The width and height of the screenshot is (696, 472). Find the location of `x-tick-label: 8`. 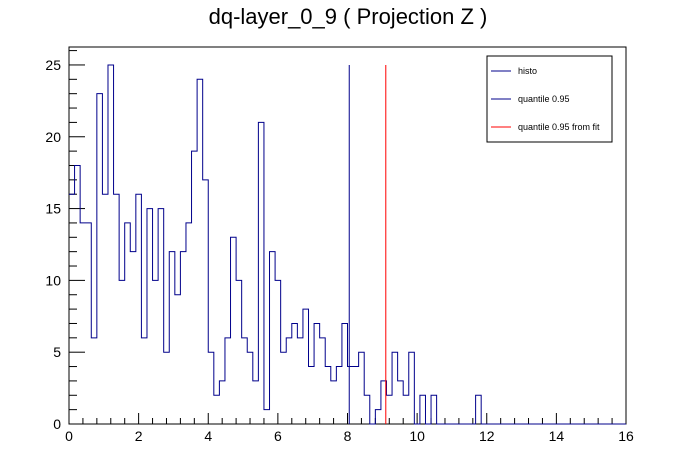

x-tick-label: 8 is located at coordinates (348, 436).